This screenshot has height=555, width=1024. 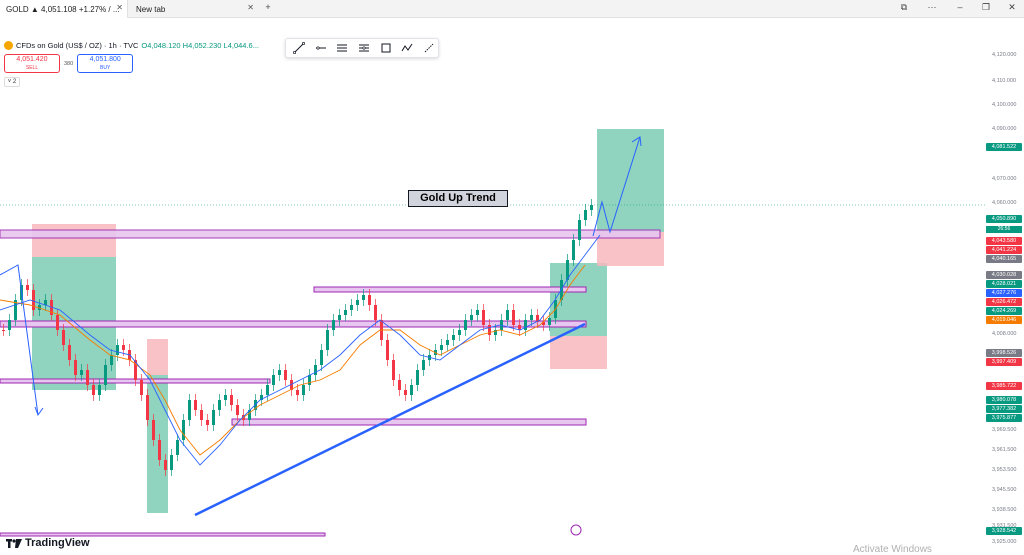 What do you see at coordinates (105, 63) in the screenshot?
I see `buy-button: 4,051.800 BUY` at bounding box center [105, 63].